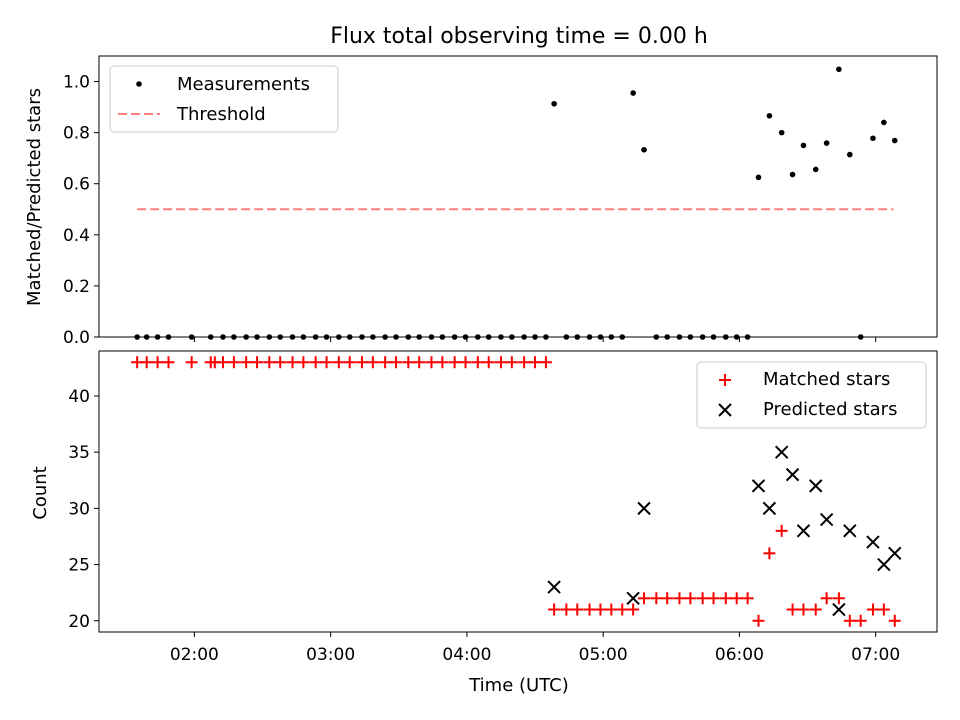  Describe the element at coordinates (466, 655) in the screenshot. I see `x-tick-label: 04:00` at that location.